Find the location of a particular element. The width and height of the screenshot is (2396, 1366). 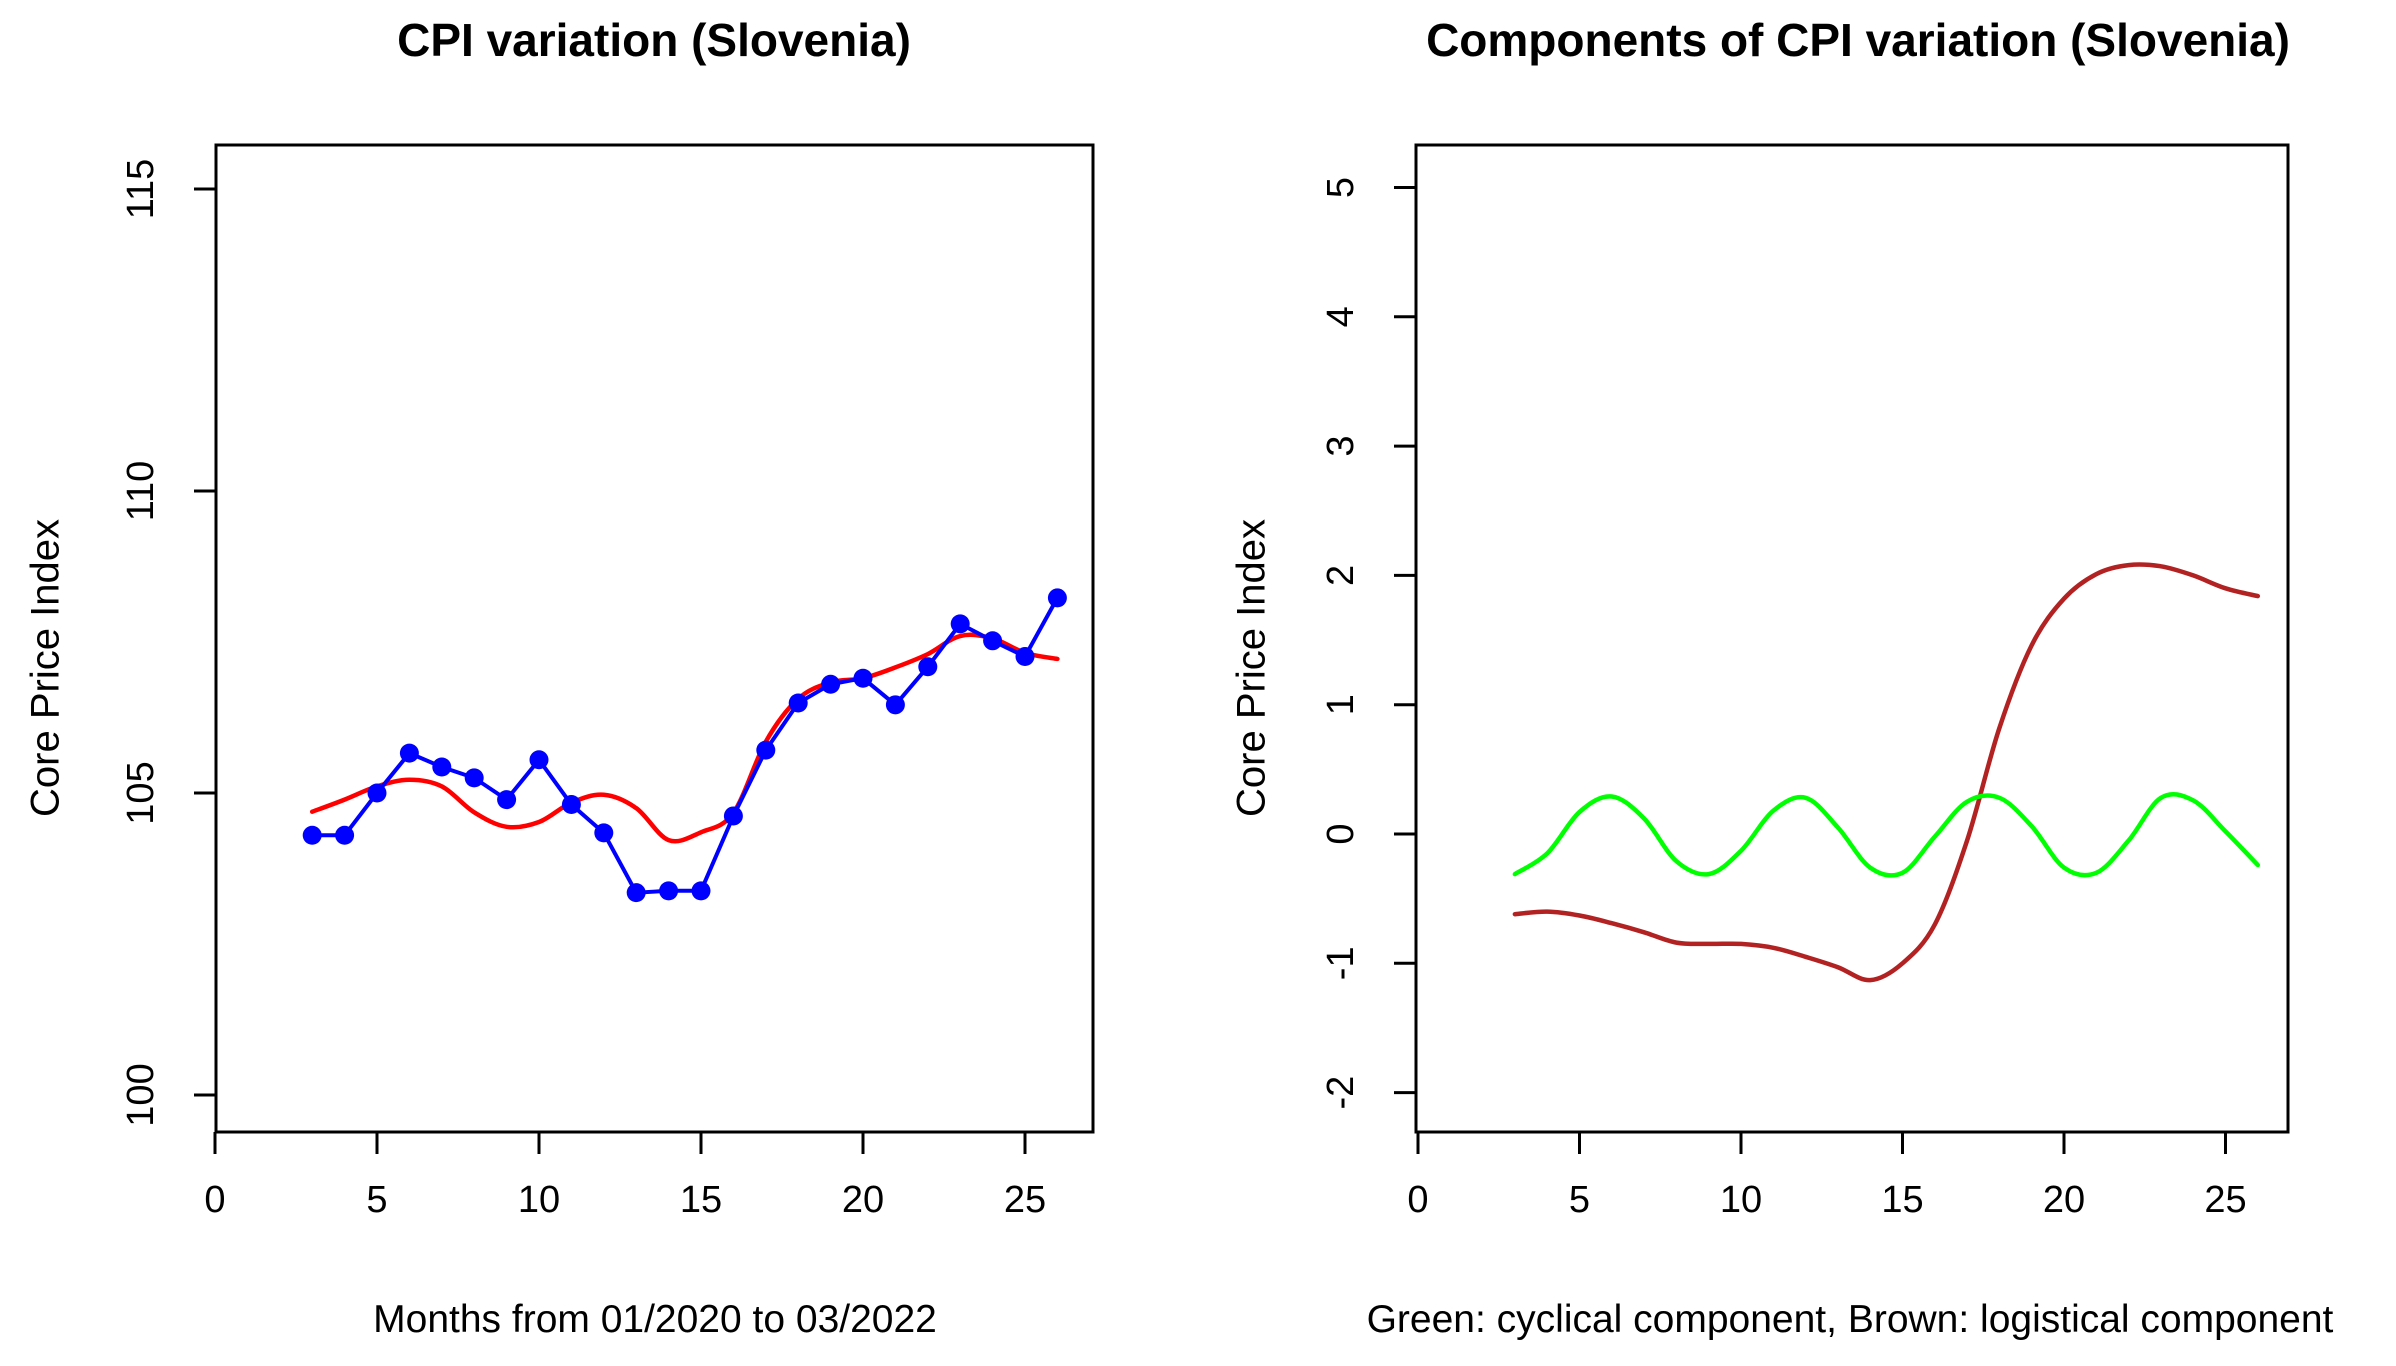

right-chart-ylabel: Core Price Index is located at coordinates (1251, 668).